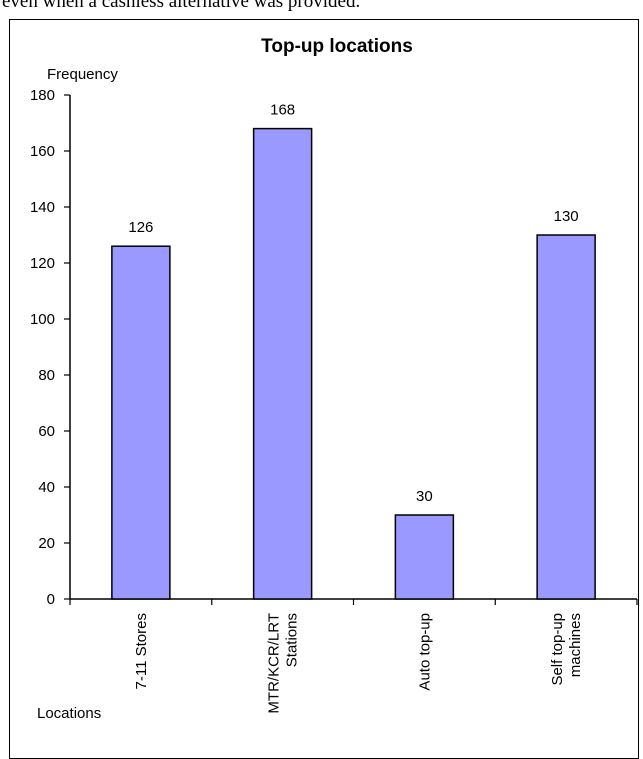 This screenshot has width=643, height=759. What do you see at coordinates (46, 543) in the screenshot?
I see `y-tick-label: 20` at bounding box center [46, 543].